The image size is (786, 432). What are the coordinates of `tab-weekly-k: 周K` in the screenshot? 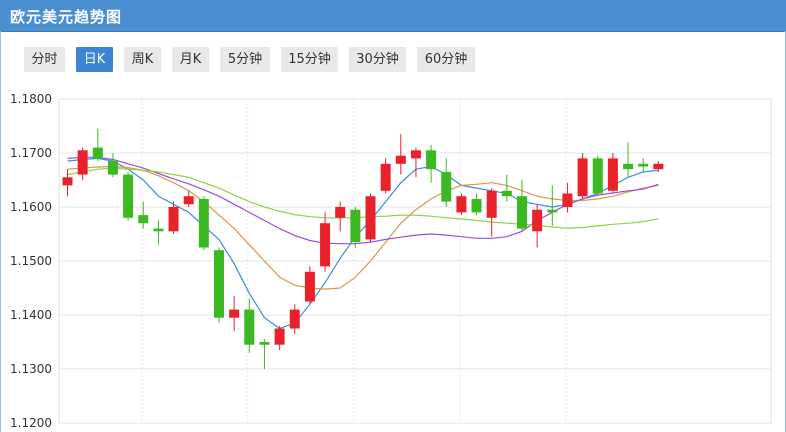 It's located at (142, 59).